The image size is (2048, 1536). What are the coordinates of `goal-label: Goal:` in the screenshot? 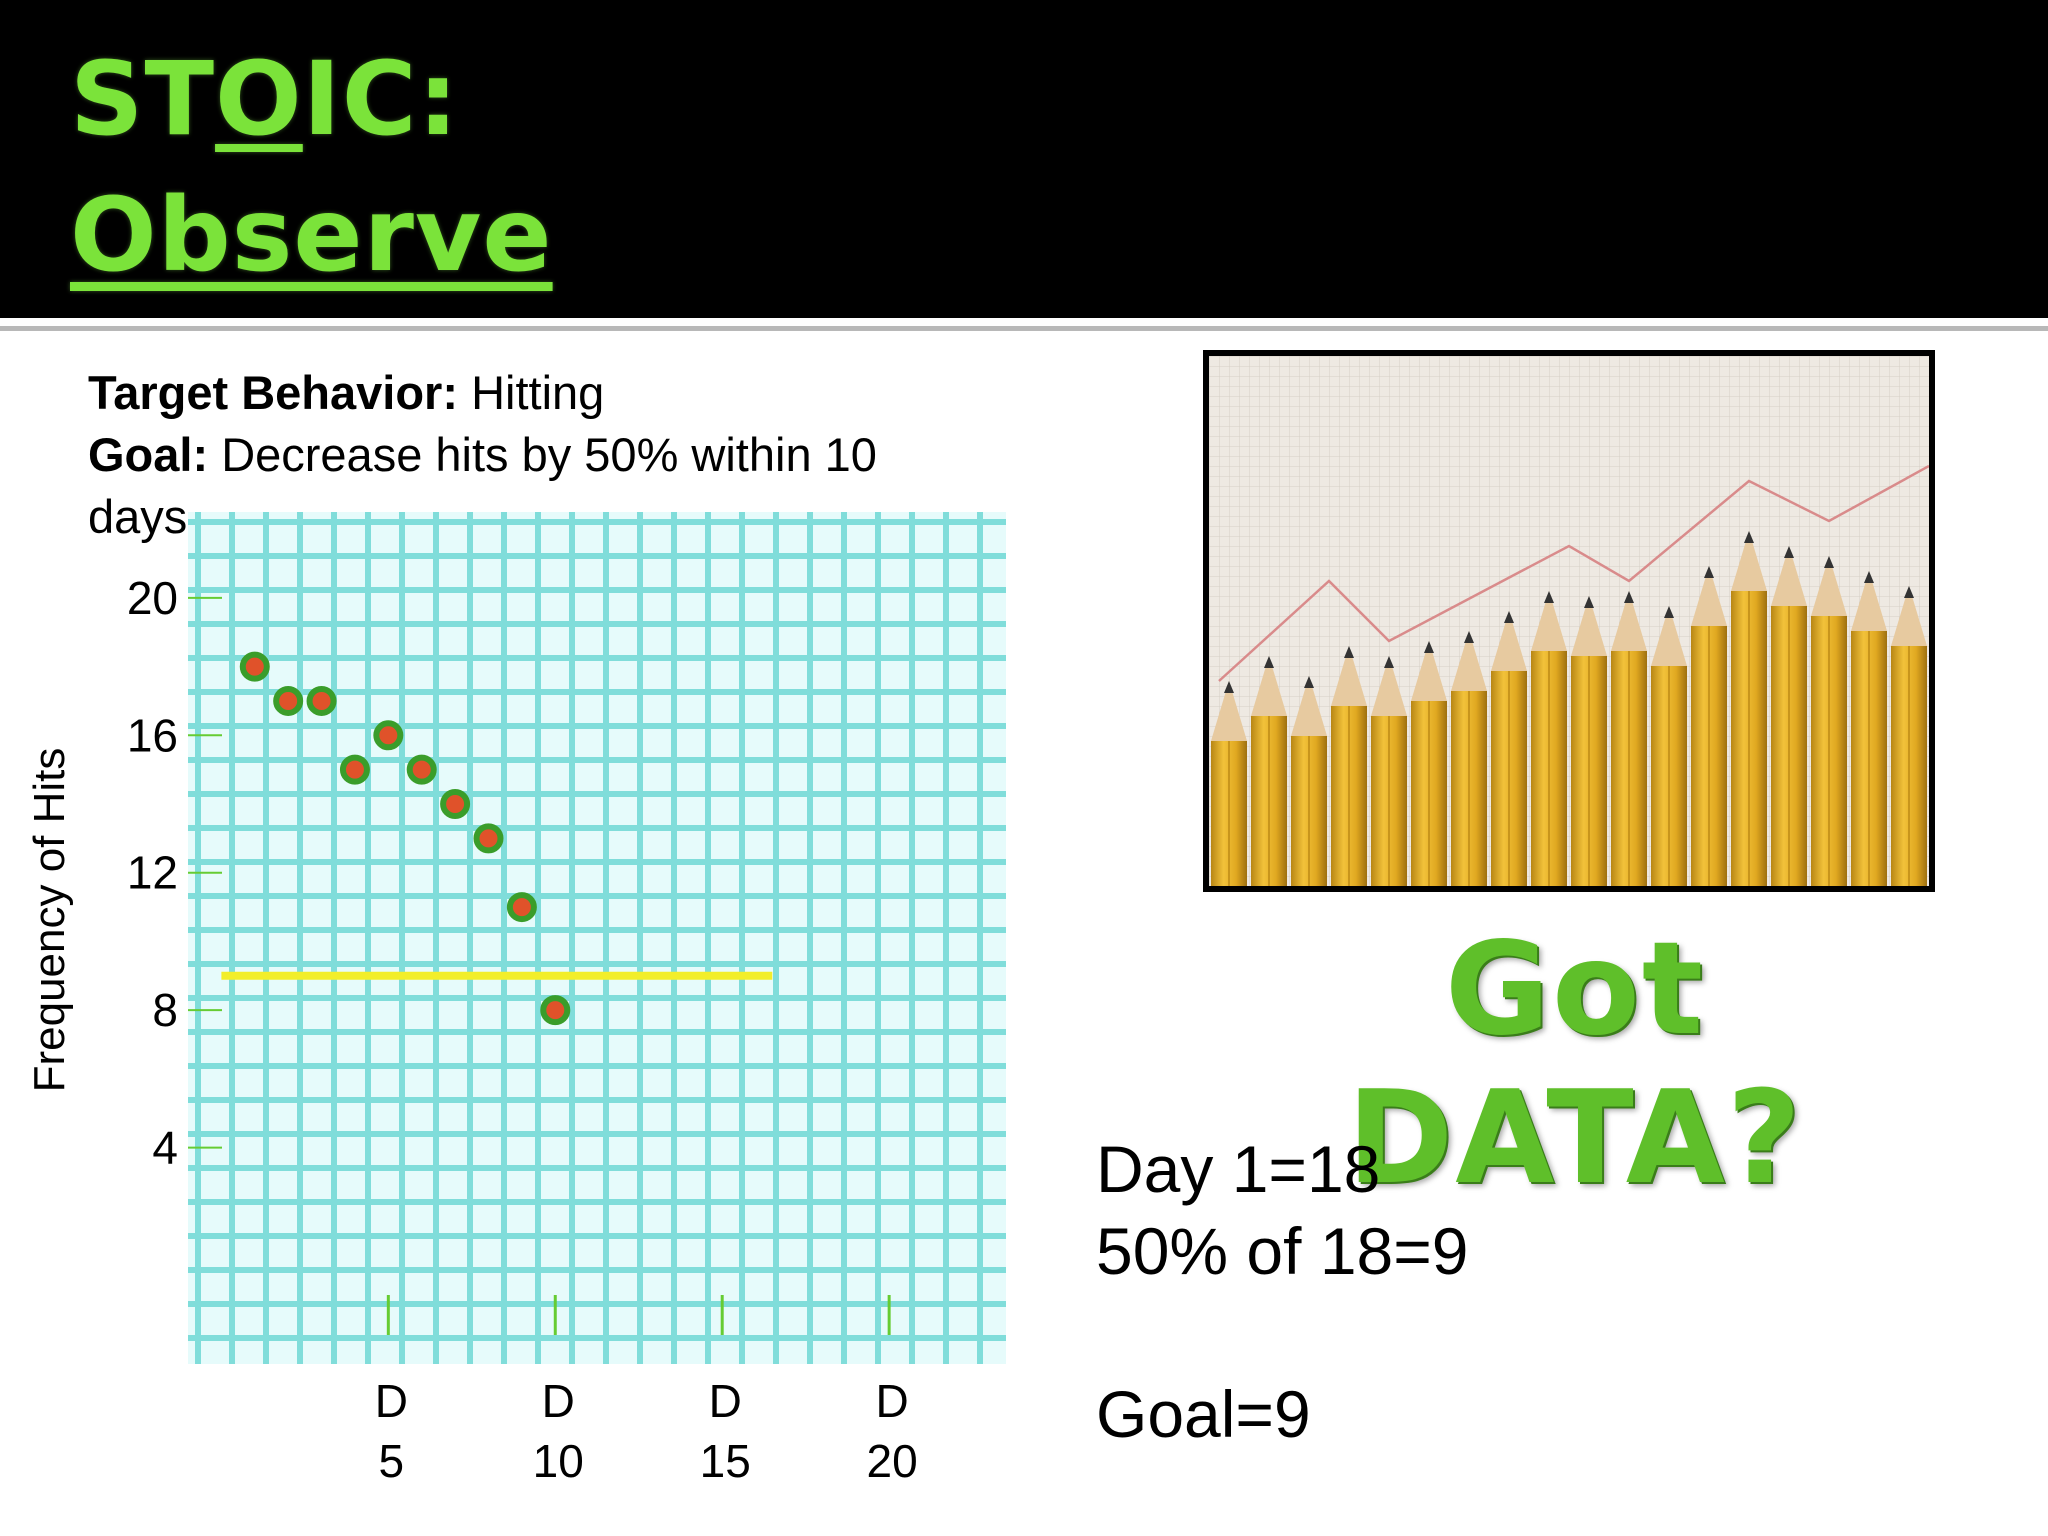 It's located at (148, 454).